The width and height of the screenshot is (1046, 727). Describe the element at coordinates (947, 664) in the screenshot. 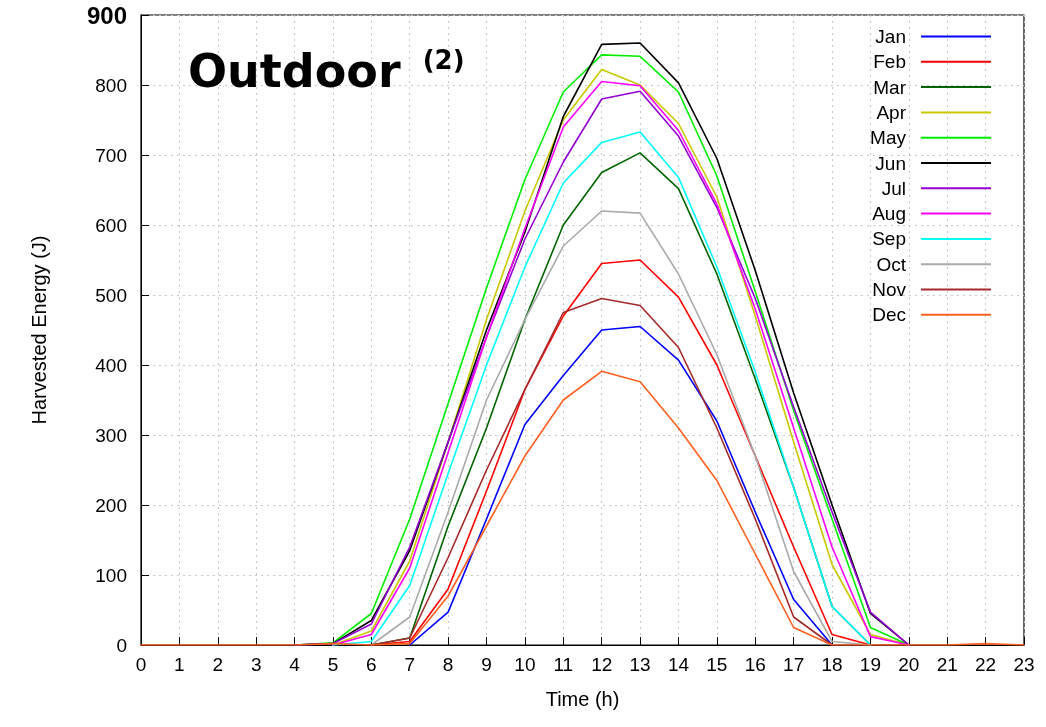

I see `x-tick-label: 21` at that location.